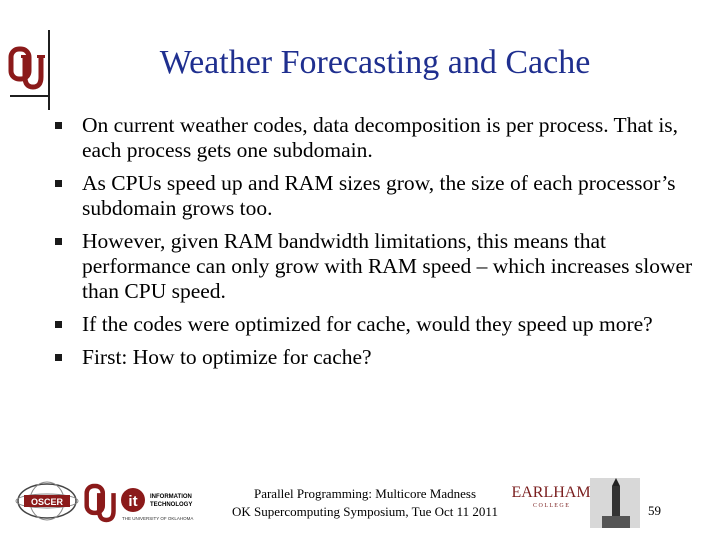 This screenshot has width=720, height=540. Describe the element at coordinates (132, 501) in the screenshot. I see `svg-text: it` at that location.